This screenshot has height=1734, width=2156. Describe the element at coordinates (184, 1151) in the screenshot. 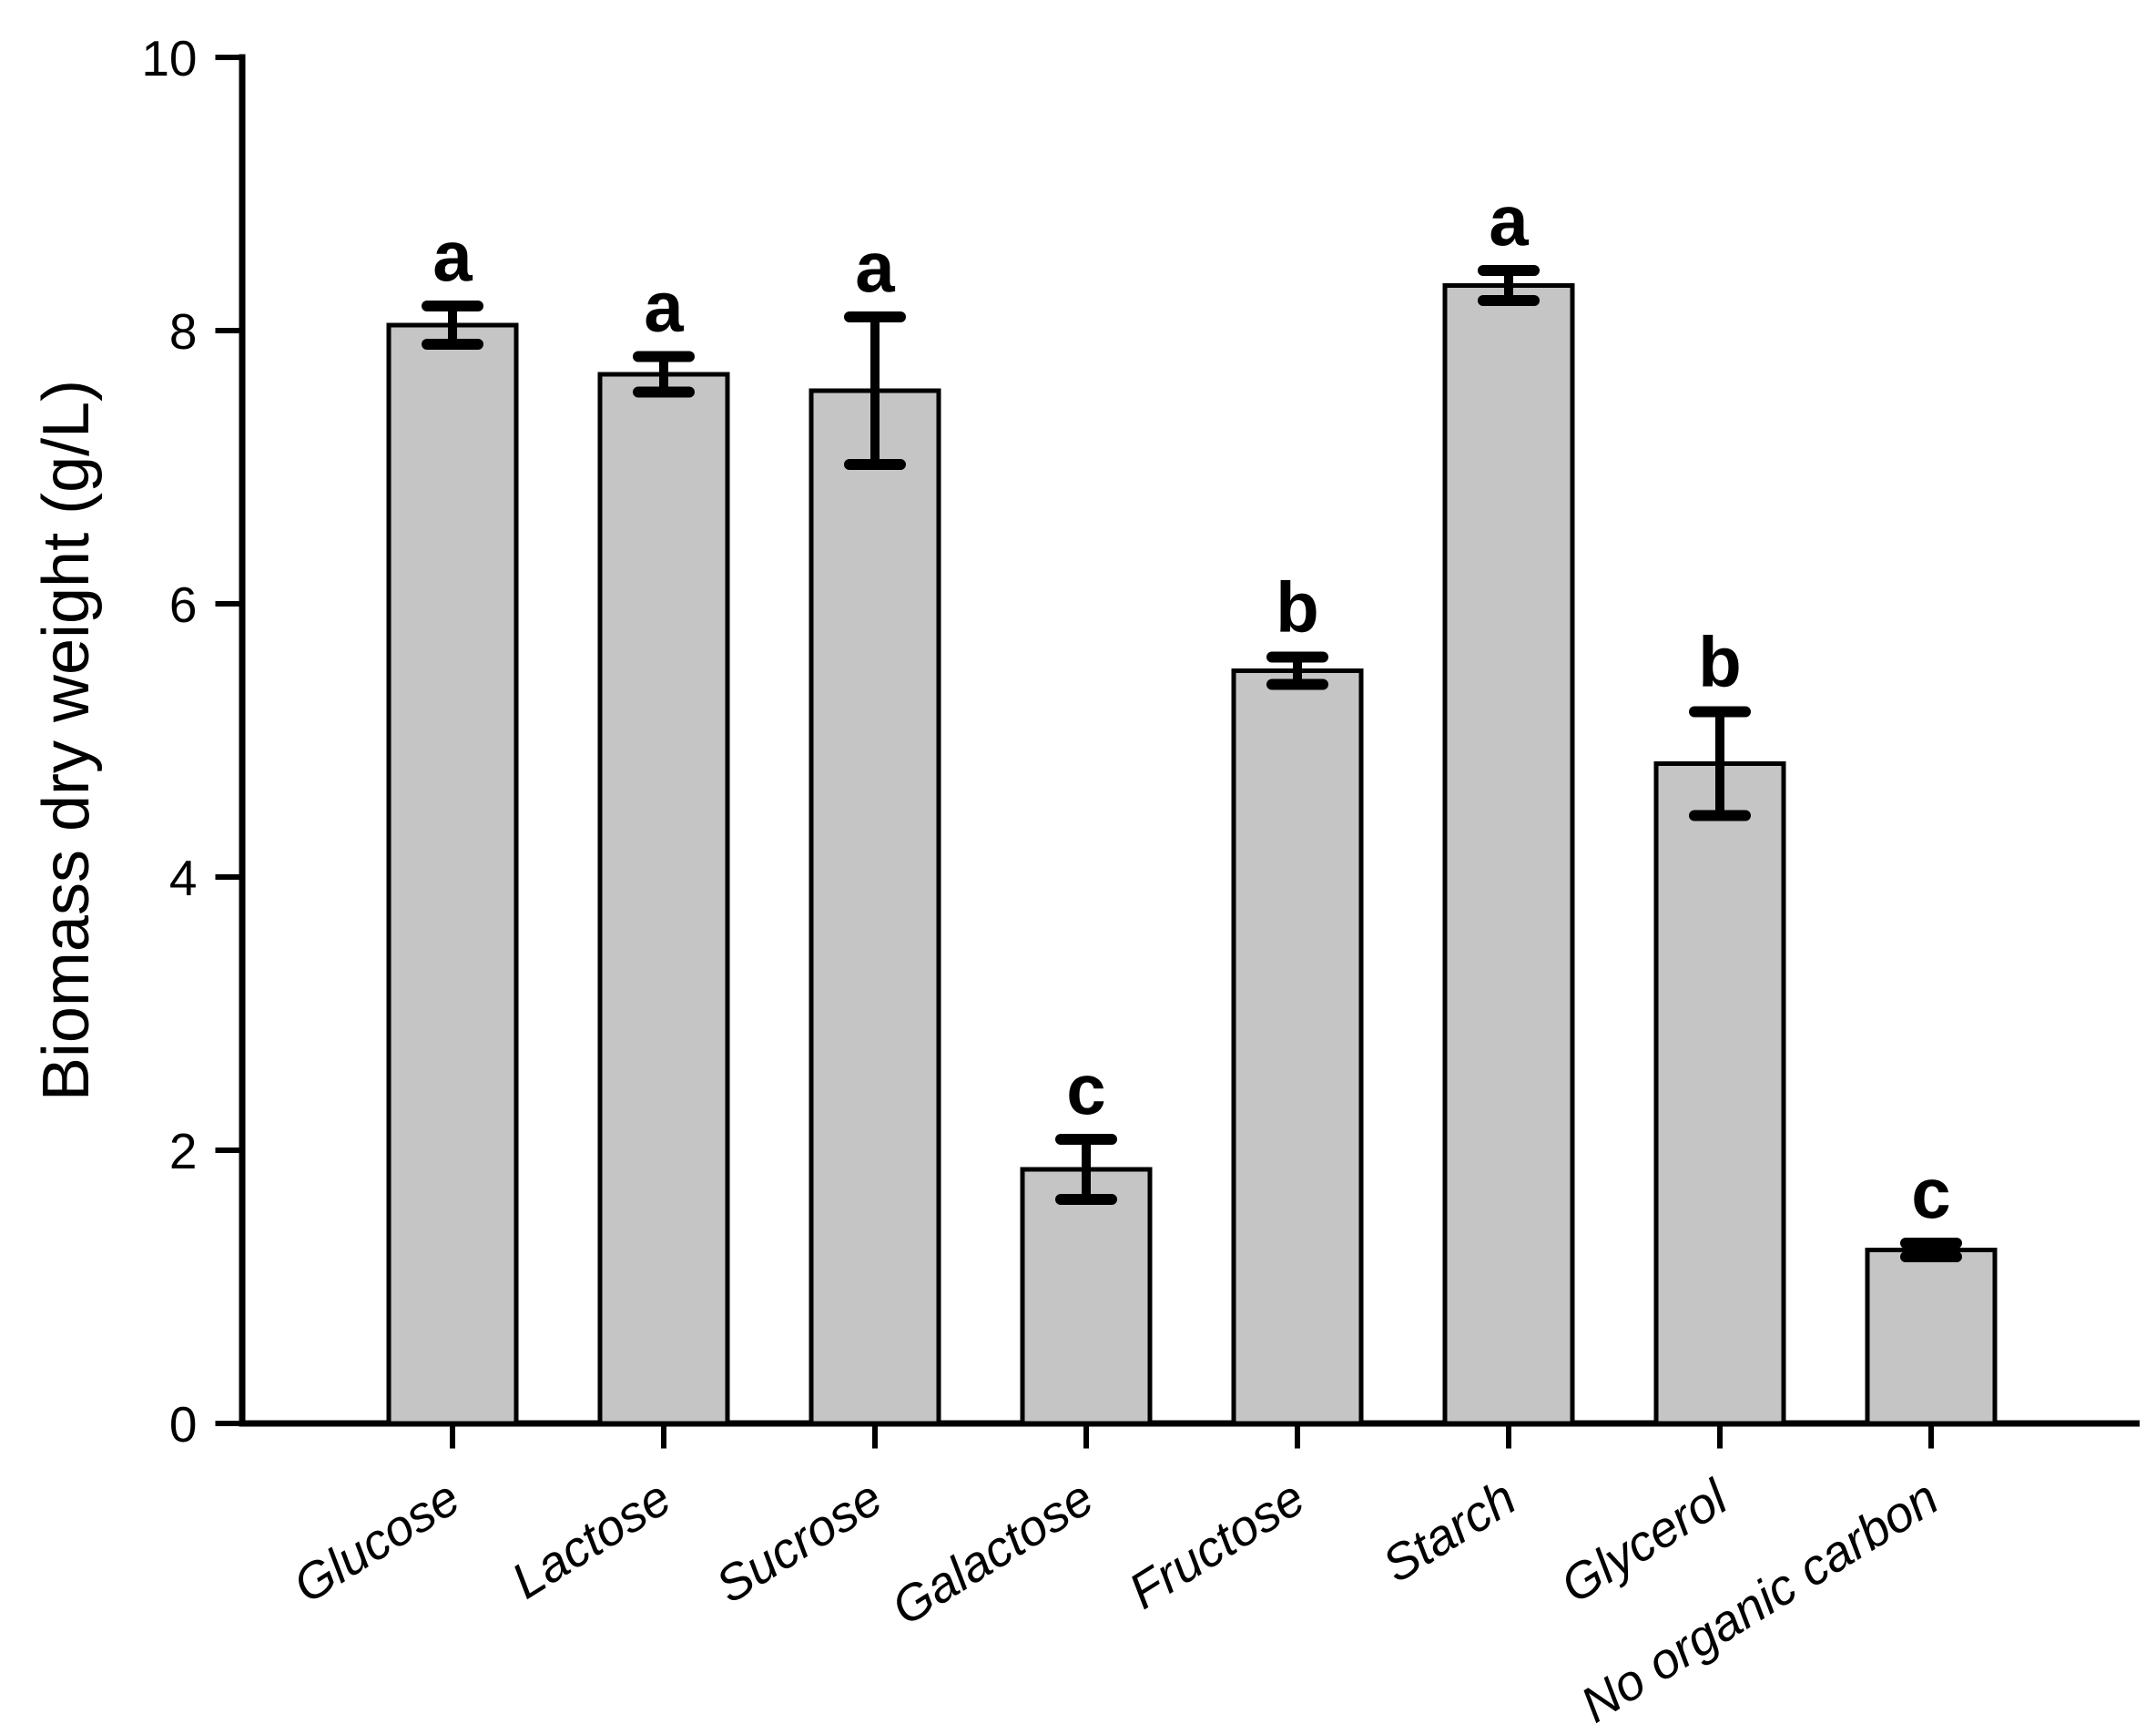

I see `y-tick-label: 2` at that location.